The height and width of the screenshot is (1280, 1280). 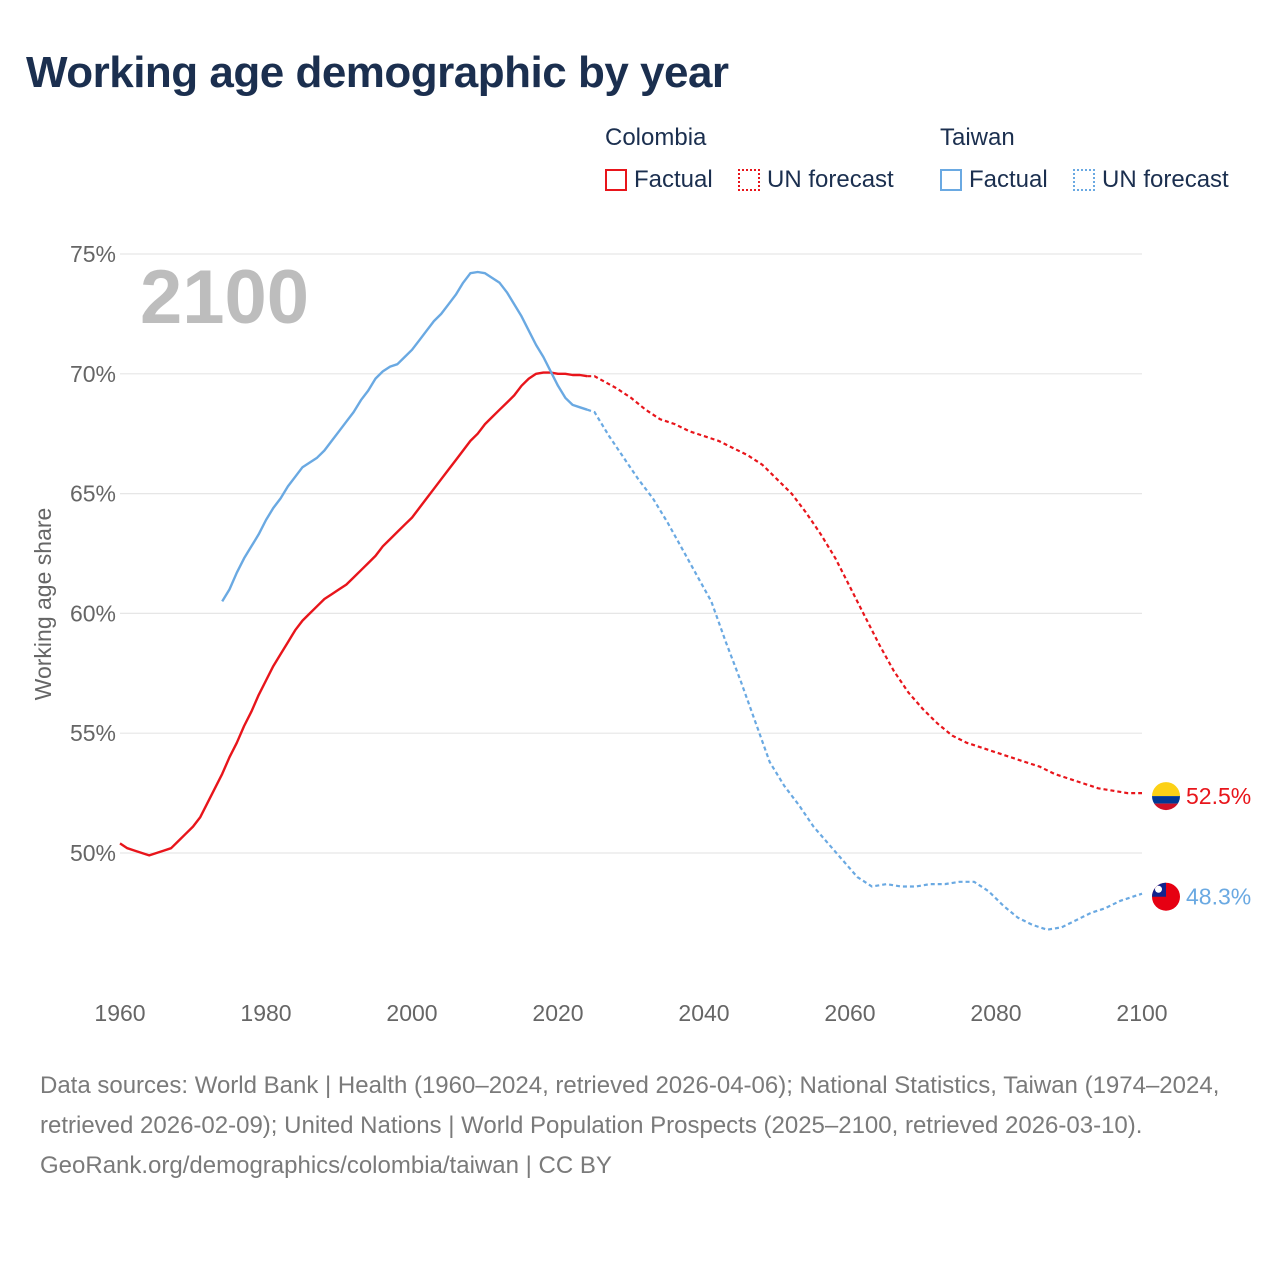 I want to click on taiwan-end-label: 48.3%, so click(x=1218, y=897).